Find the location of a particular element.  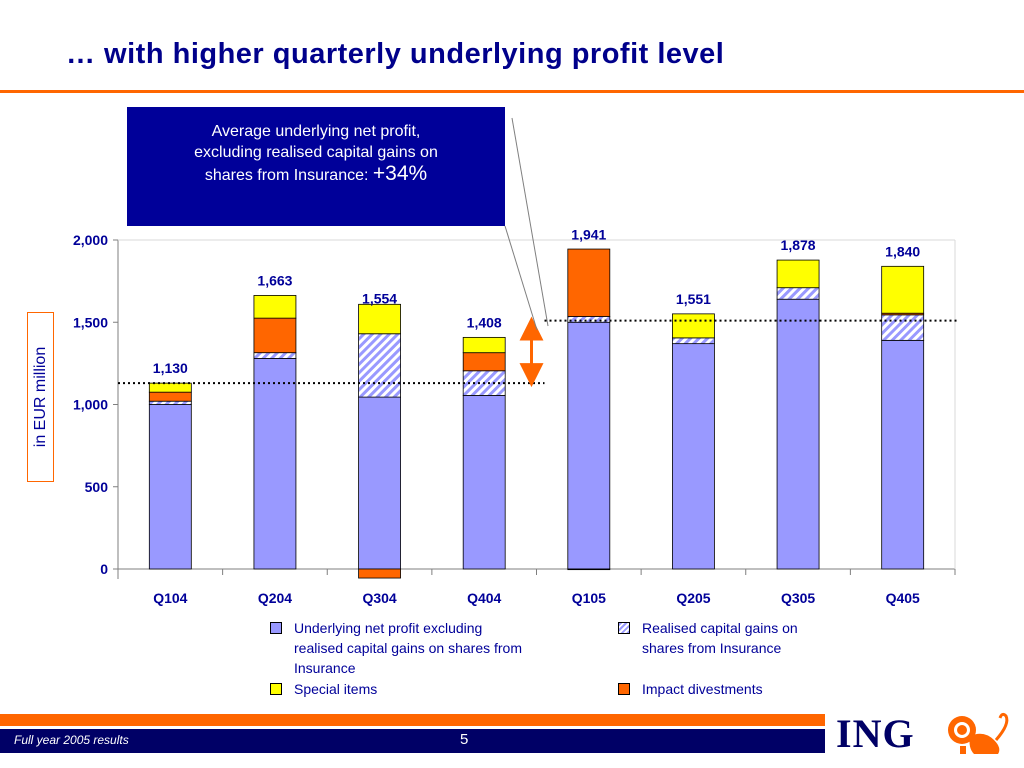

legend-swatch-underlying is located at coordinates (276, 628).